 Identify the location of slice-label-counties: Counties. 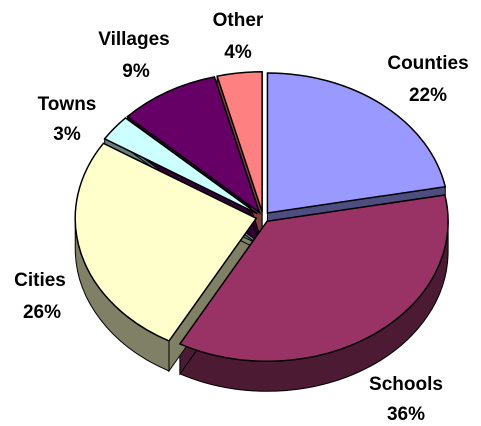
(427, 63).